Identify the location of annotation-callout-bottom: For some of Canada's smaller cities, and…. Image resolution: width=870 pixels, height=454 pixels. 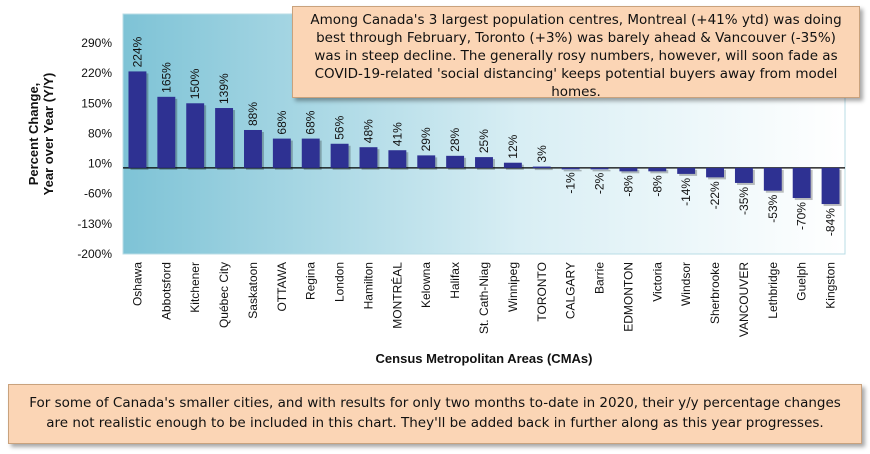
(435, 414).